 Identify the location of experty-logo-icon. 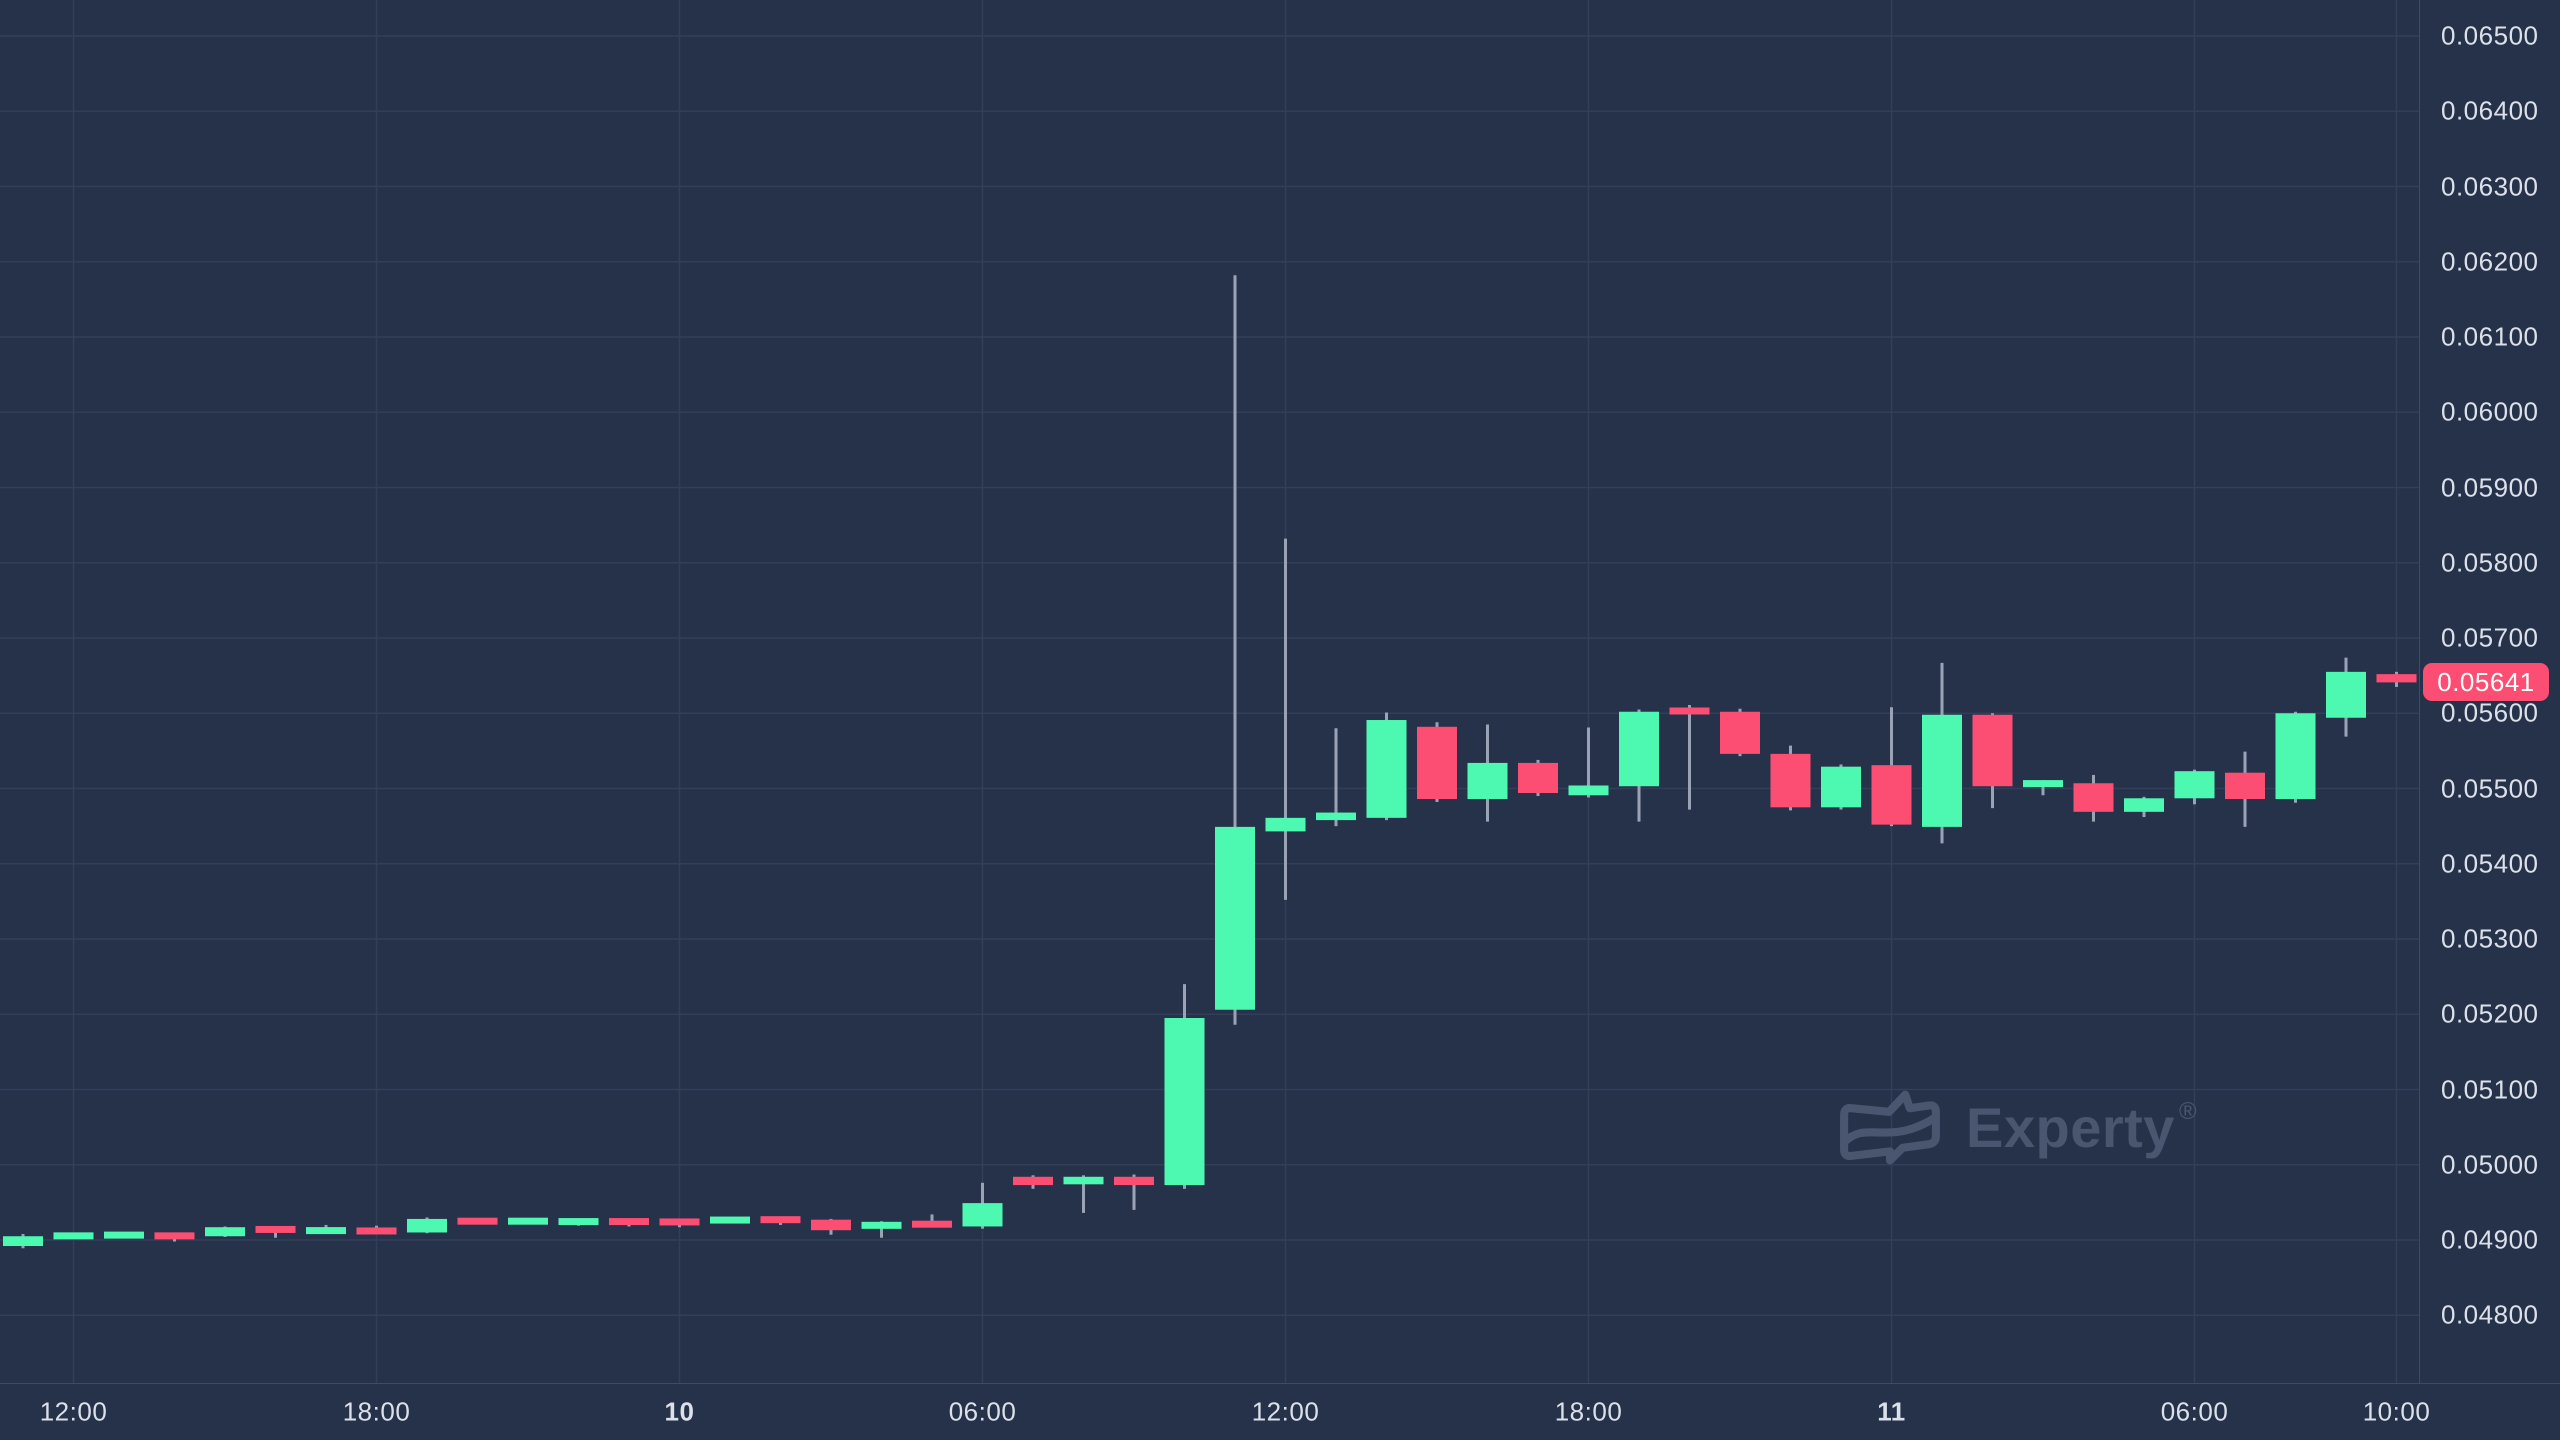
(1890, 1127).